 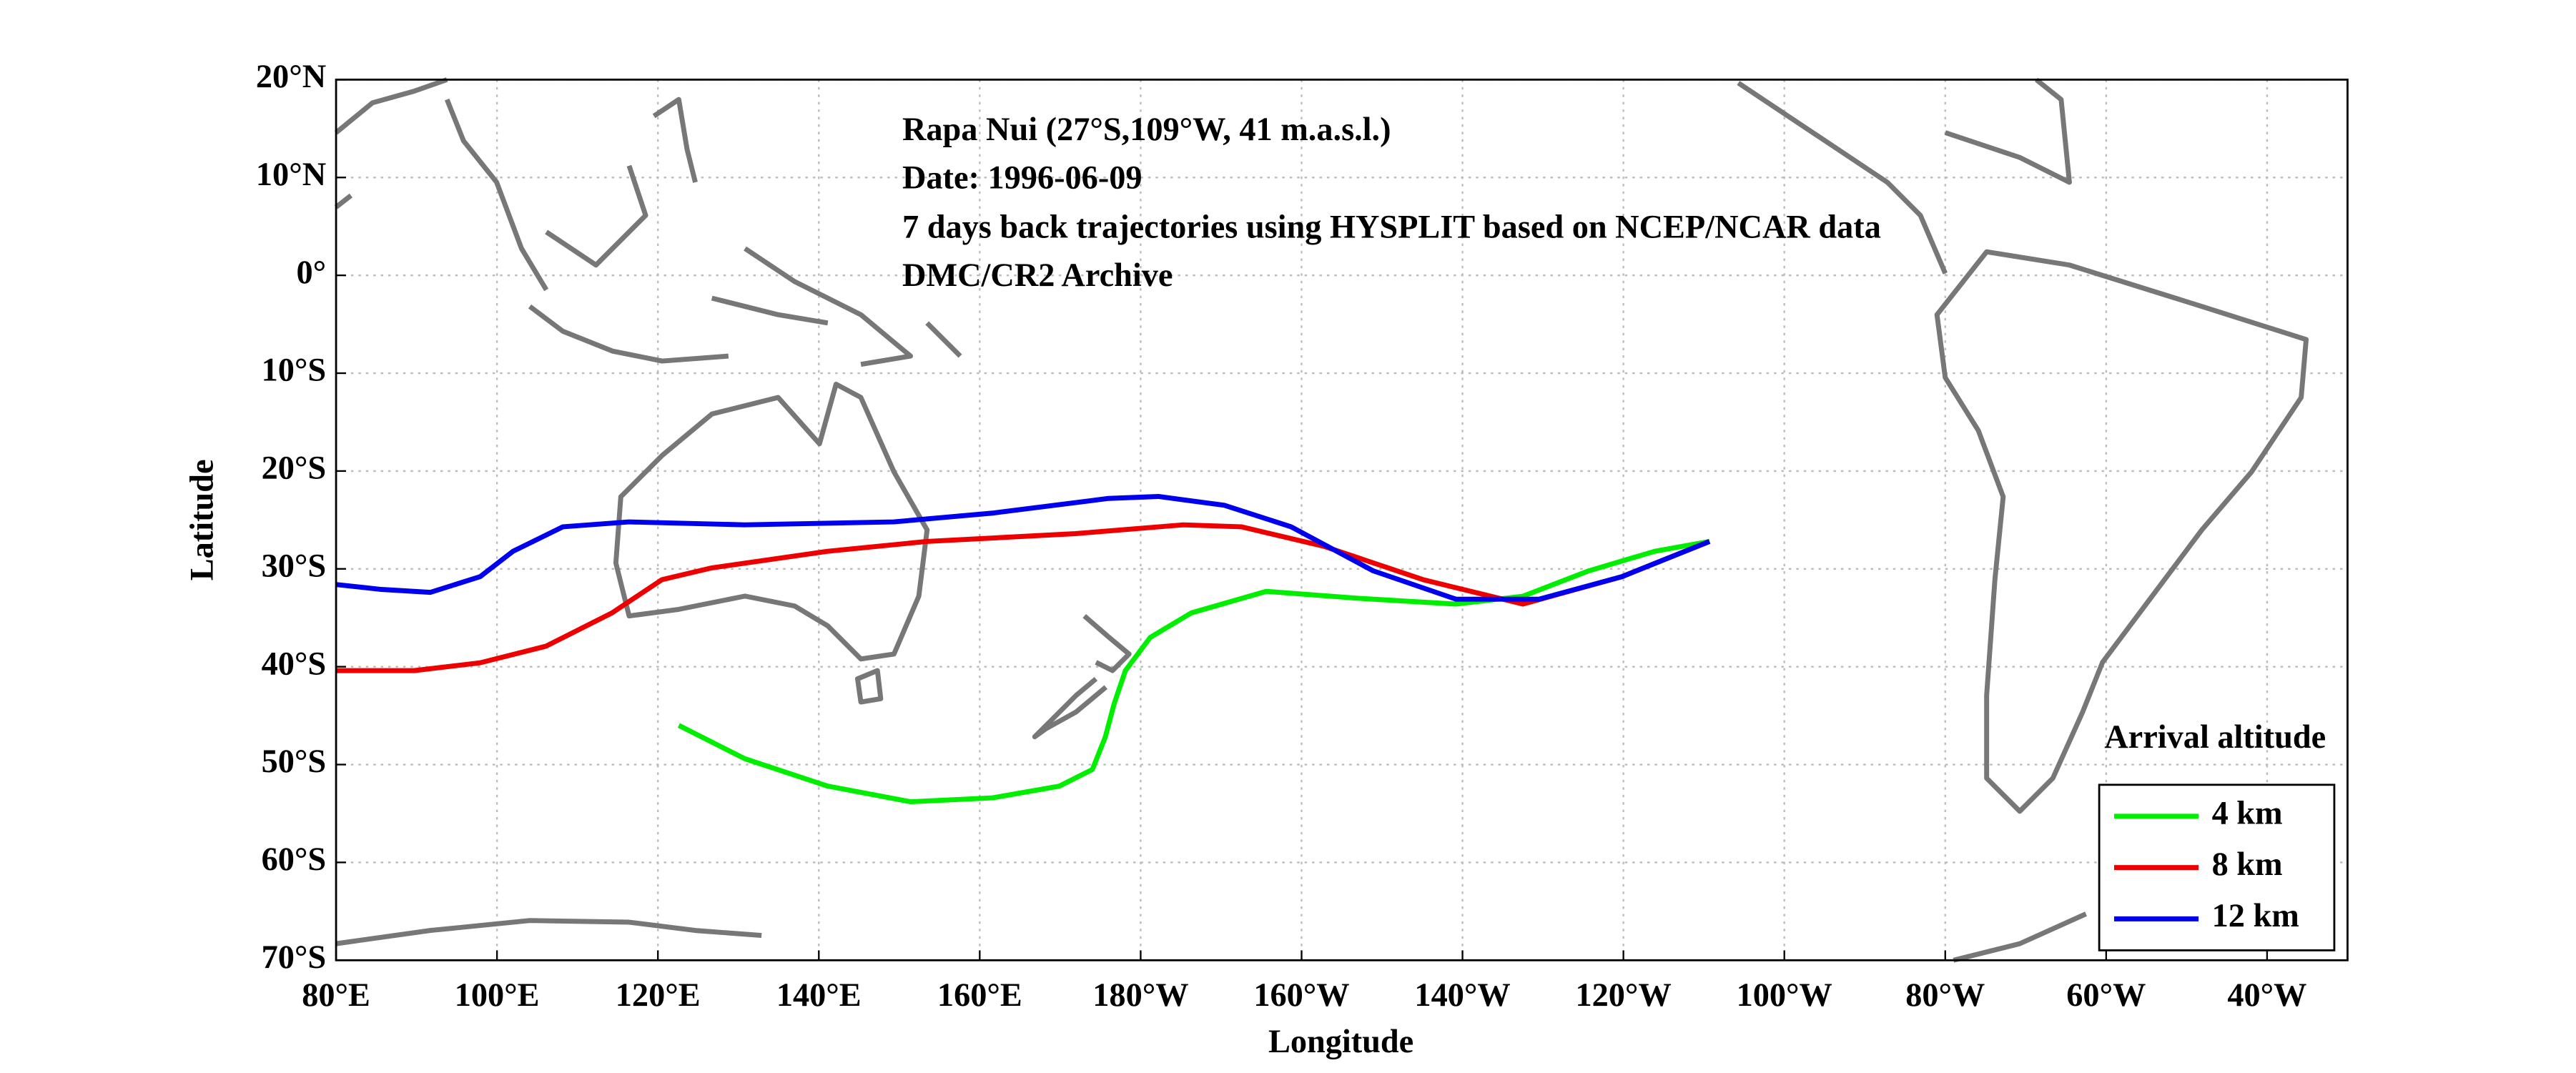 I want to click on x-tick-label: 160°E, so click(x=979, y=995).